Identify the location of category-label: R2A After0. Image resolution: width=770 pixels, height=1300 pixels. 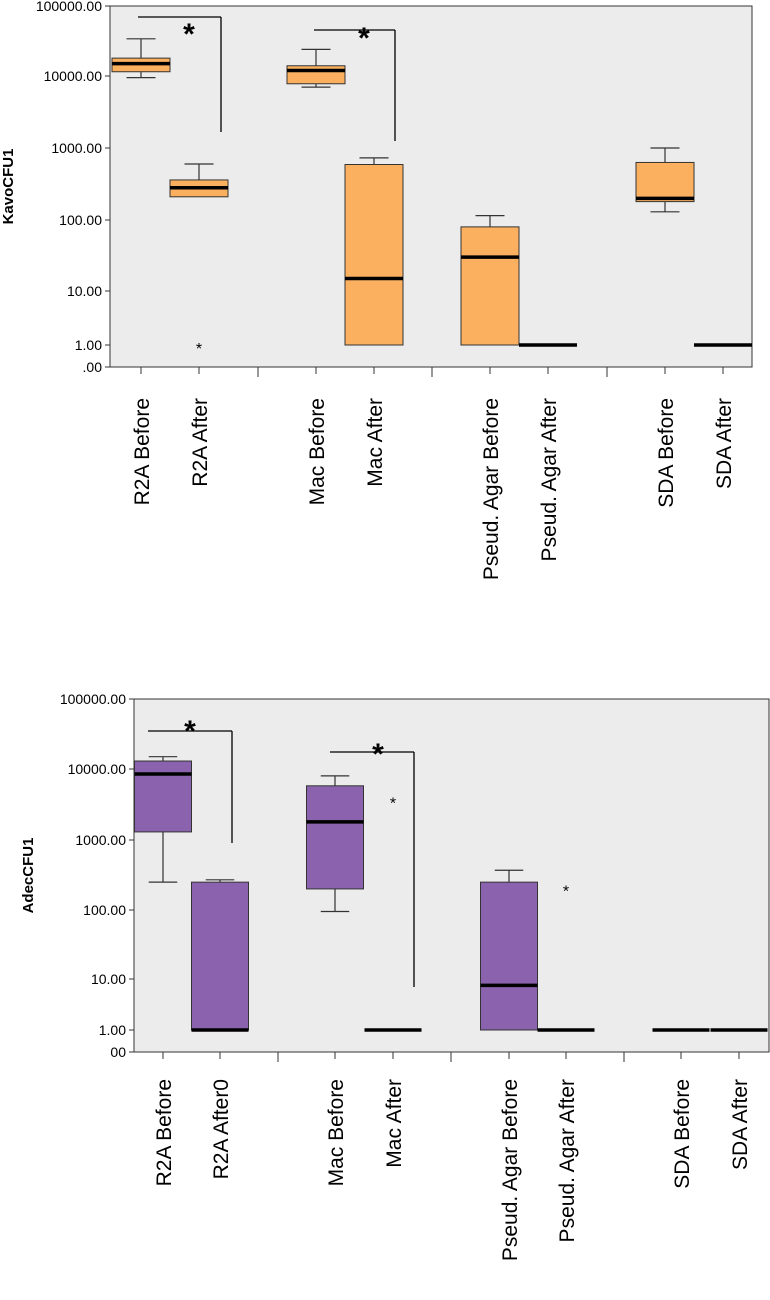
(221, 1129).